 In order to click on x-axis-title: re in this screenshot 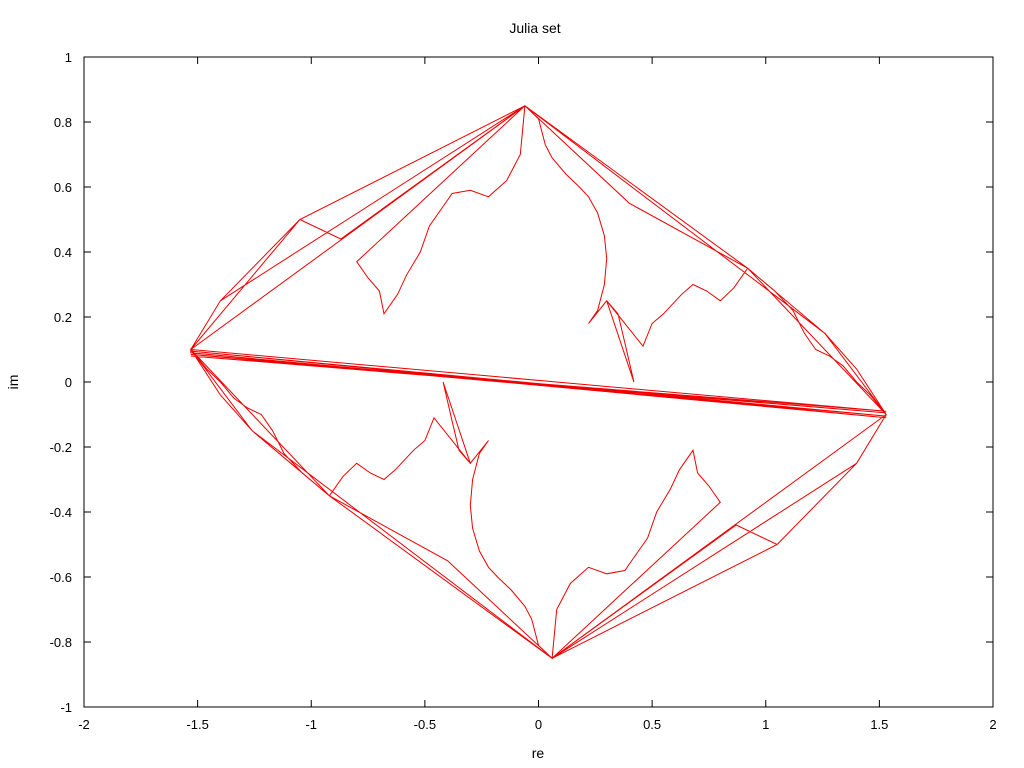, I will do `click(538, 753)`.